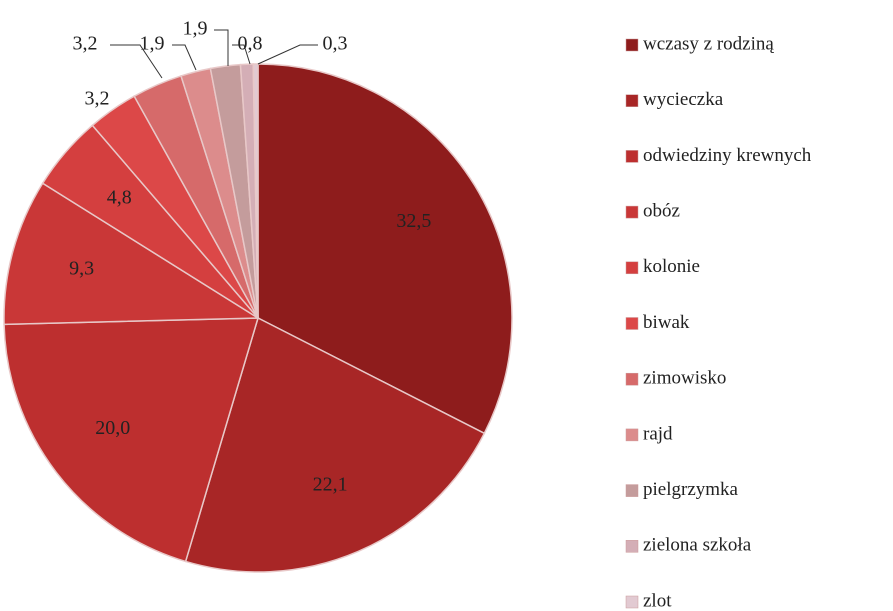 The height and width of the screenshot is (611, 893). I want to click on data-label: 0,3, so click(335, 44).